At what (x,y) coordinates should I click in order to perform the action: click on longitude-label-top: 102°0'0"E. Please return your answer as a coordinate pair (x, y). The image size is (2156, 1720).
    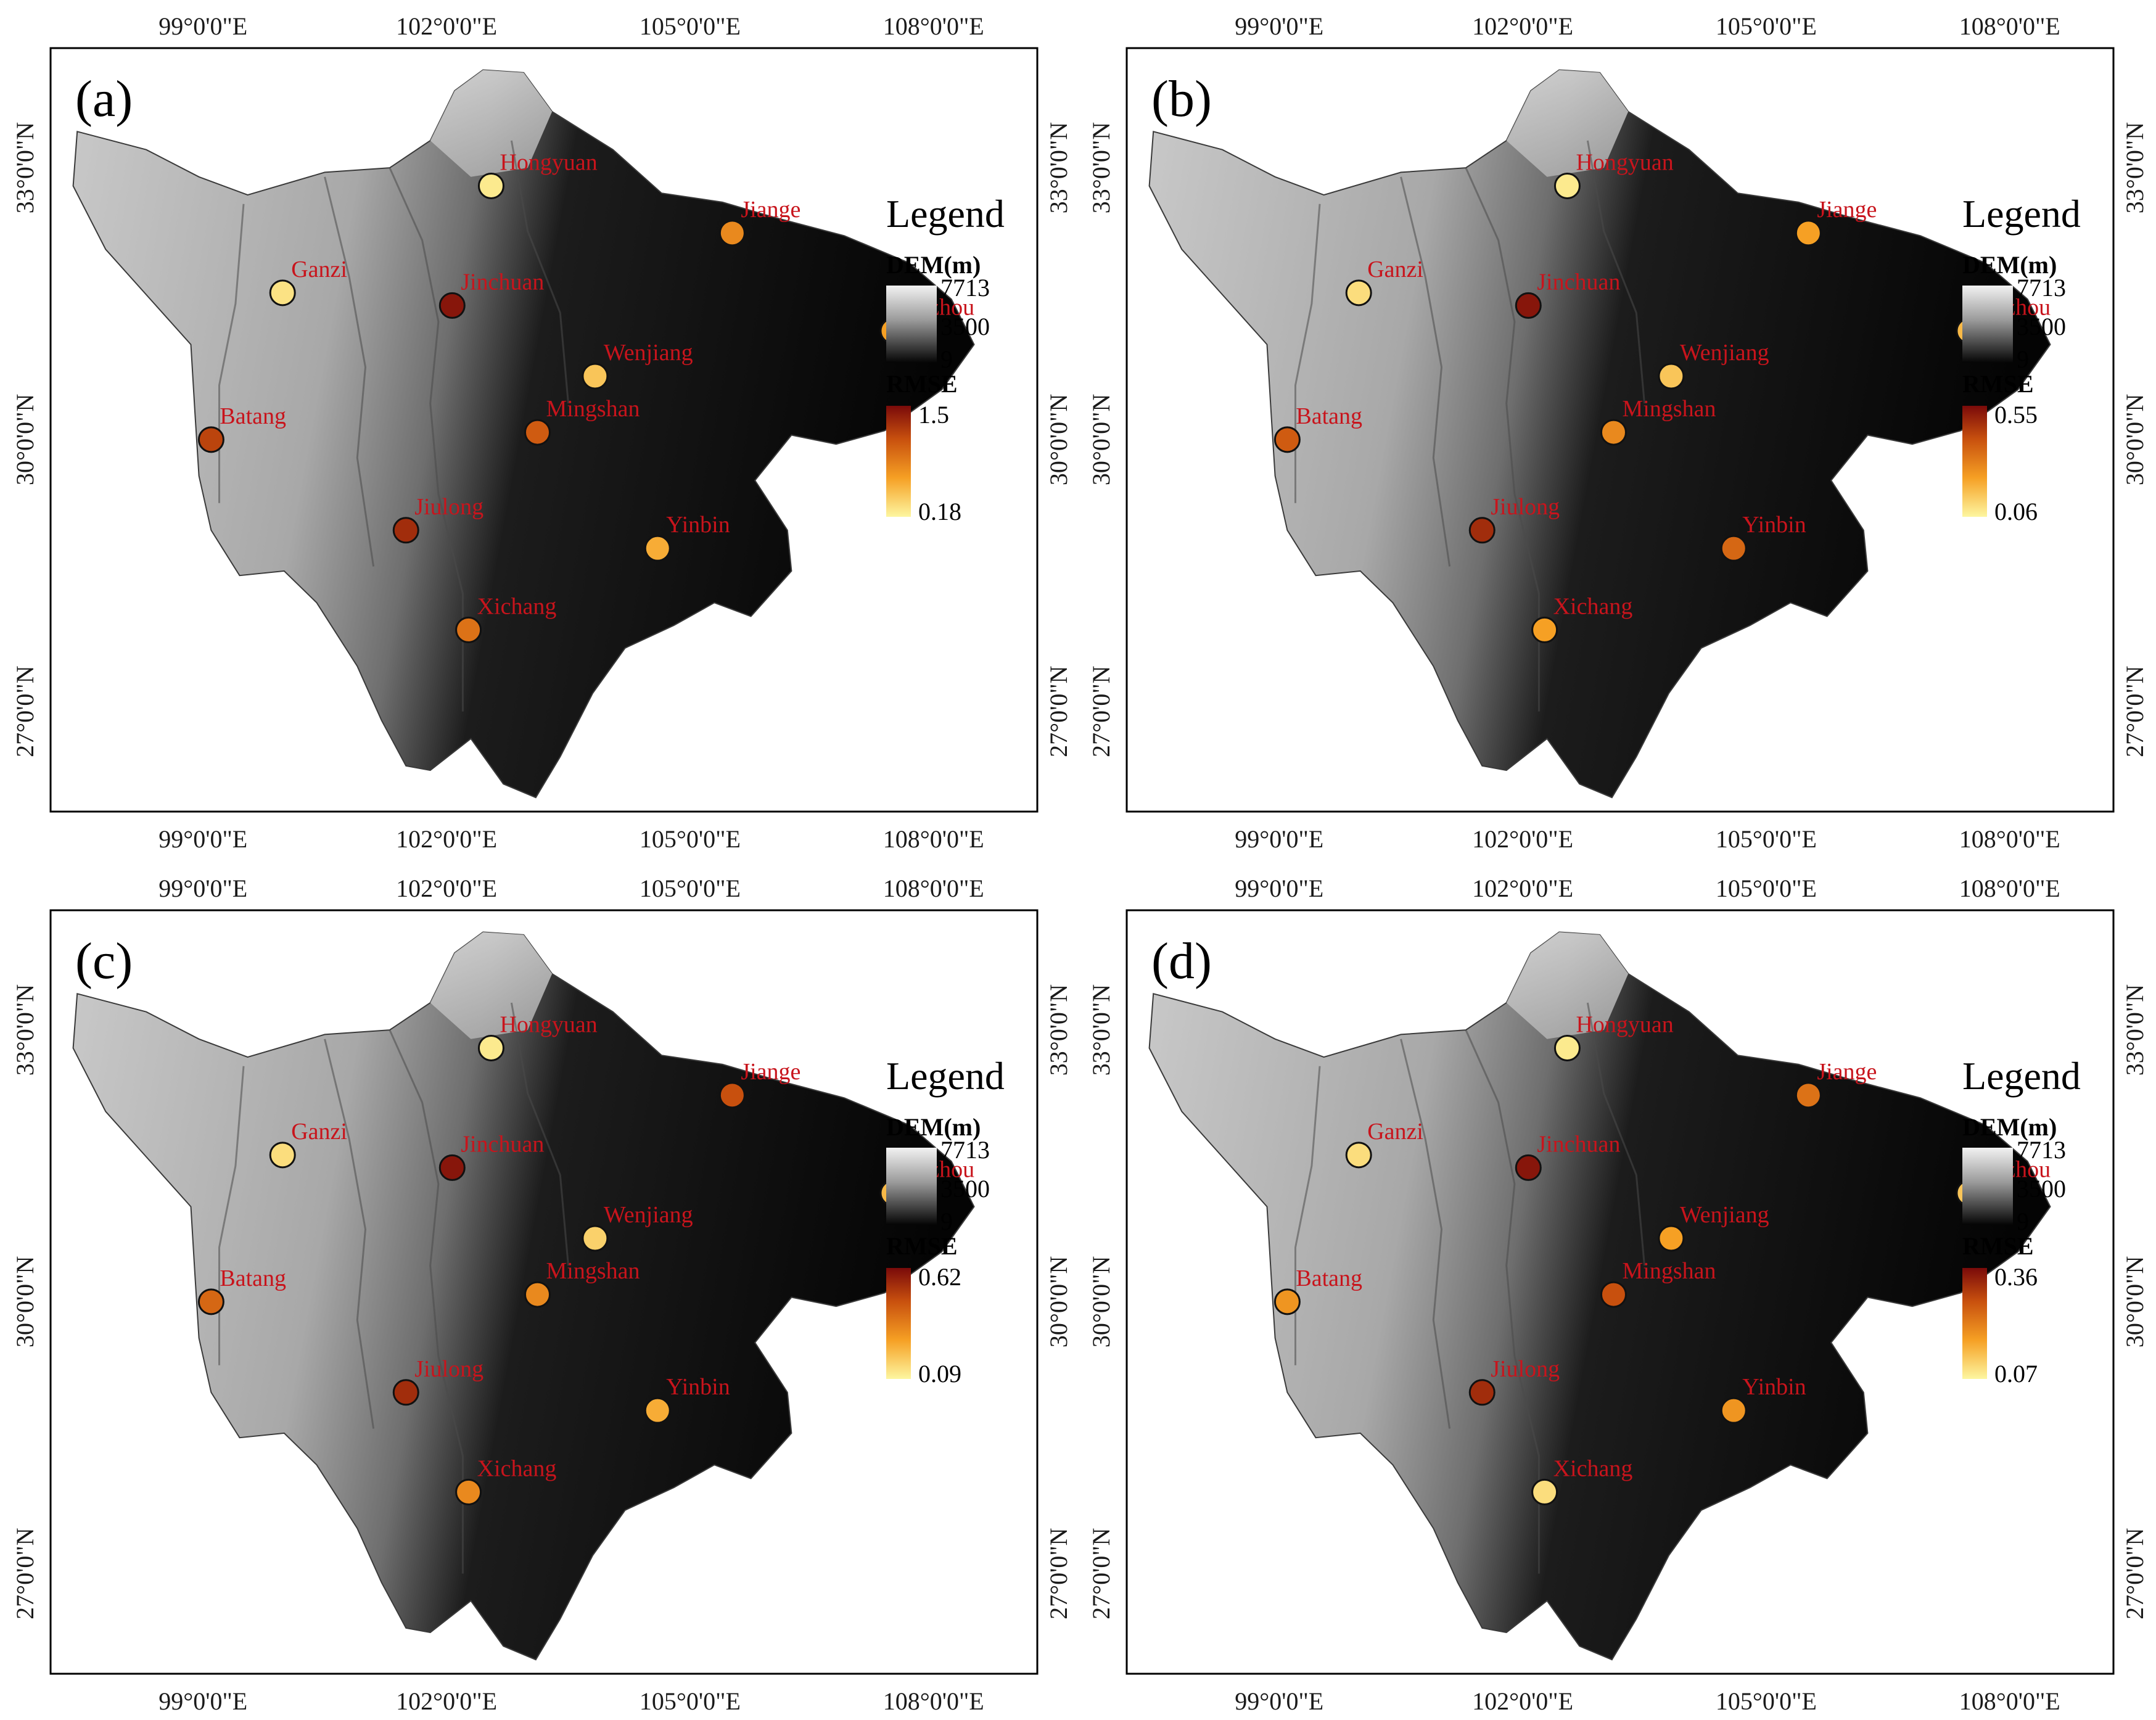
    Looking at the image, I should click on (1522, 888).